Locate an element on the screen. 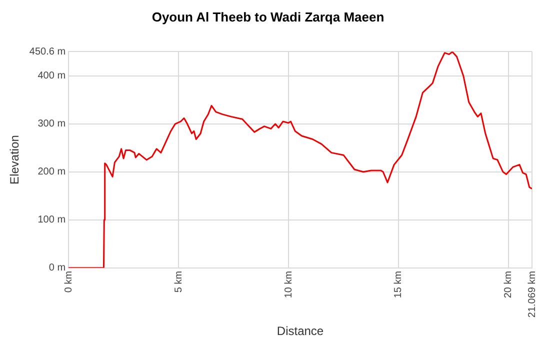  x-tick-label: 21.069 km is located at coordinates (532, 294).